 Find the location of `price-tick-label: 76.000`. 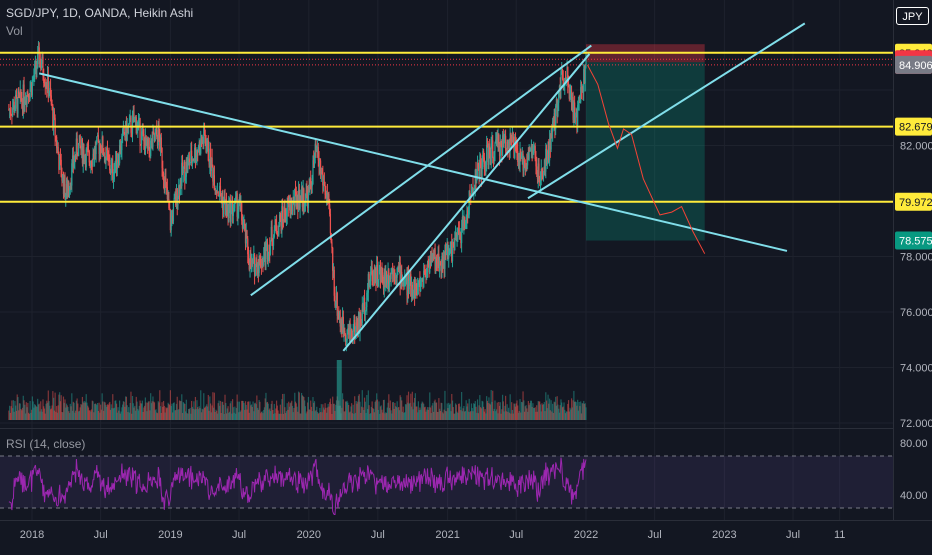

price-tick-label: 76.000 is located at coordinates (916, 313).